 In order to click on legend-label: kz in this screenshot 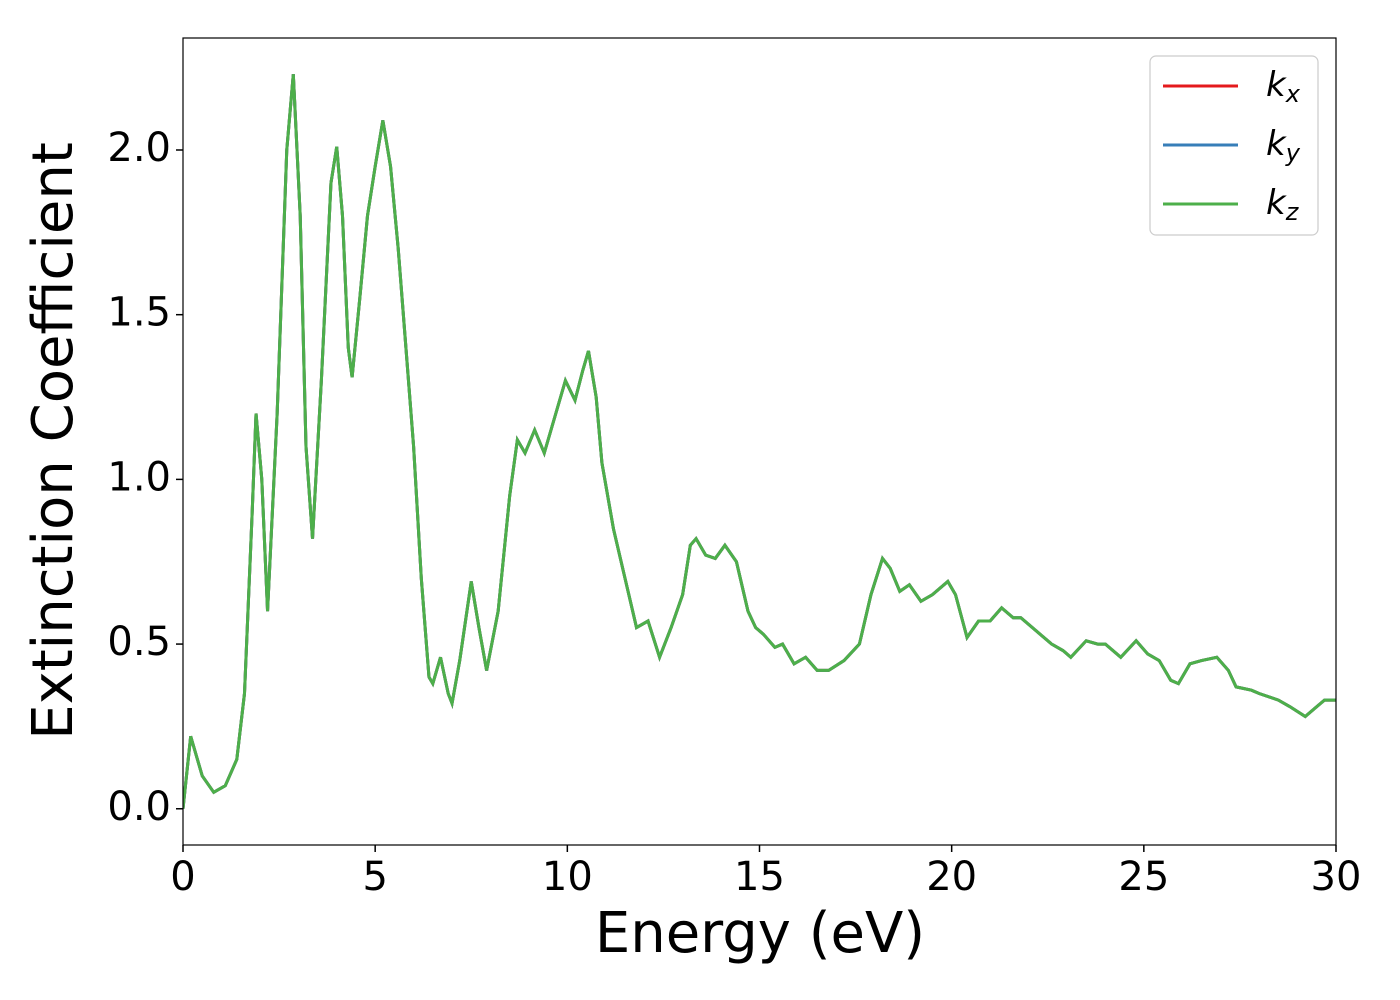, I will do `click(1283, 205)`.